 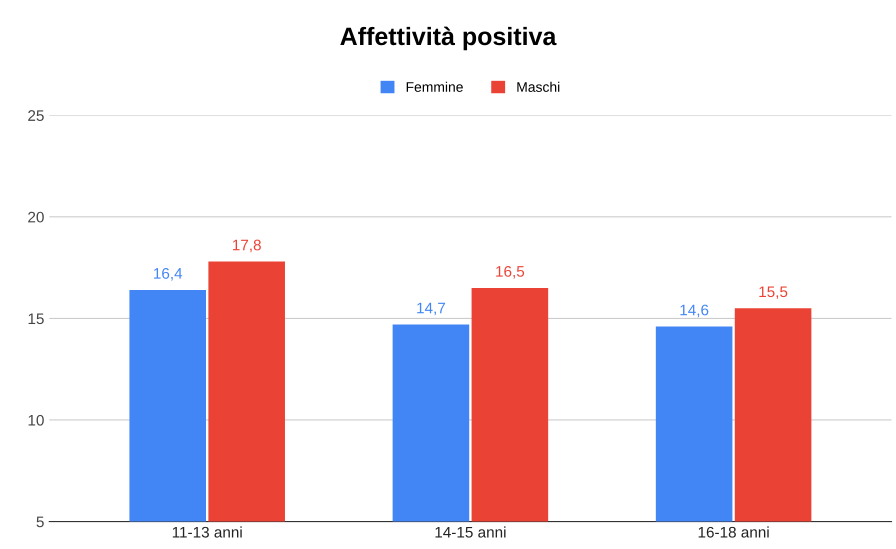 I want to click on y-tick-label: 15, so click(x=36, y=318).